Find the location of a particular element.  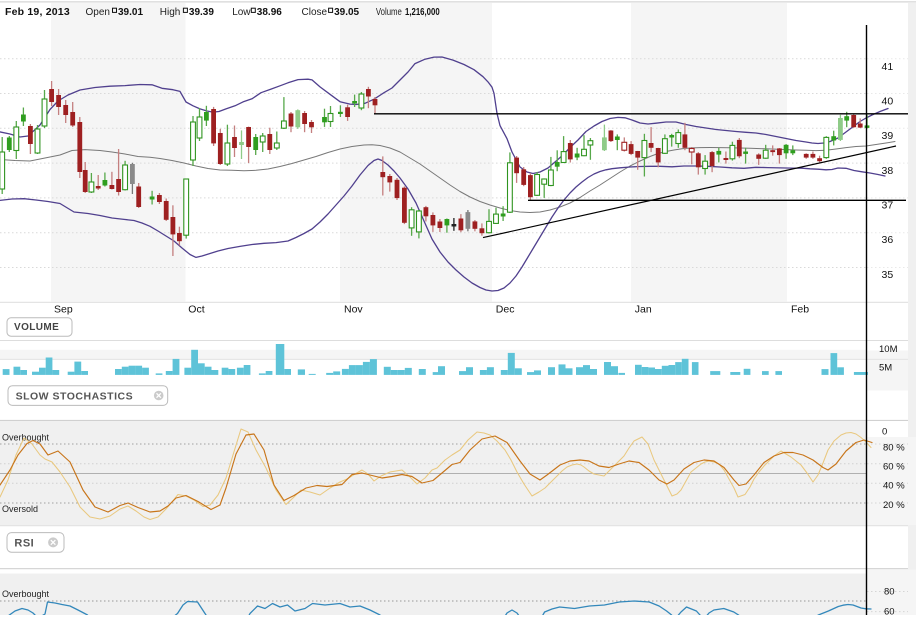

svg-text: 80 is located at coordinates (889, 591).